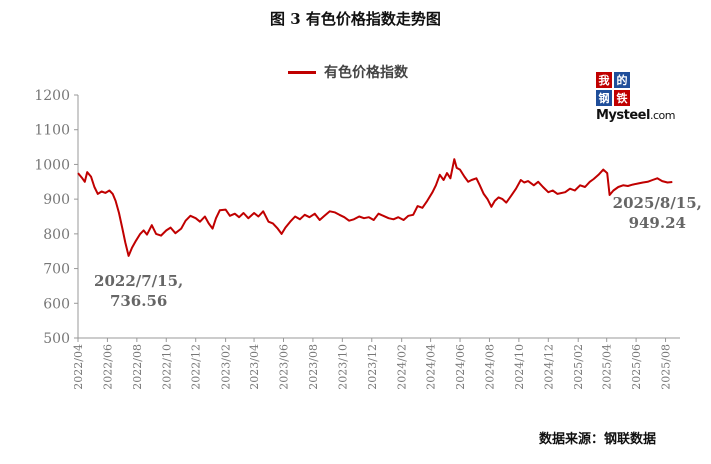  I want to click on y-axis: 500 600 700 800 900 1000 1100 1200, so click(56, 217).